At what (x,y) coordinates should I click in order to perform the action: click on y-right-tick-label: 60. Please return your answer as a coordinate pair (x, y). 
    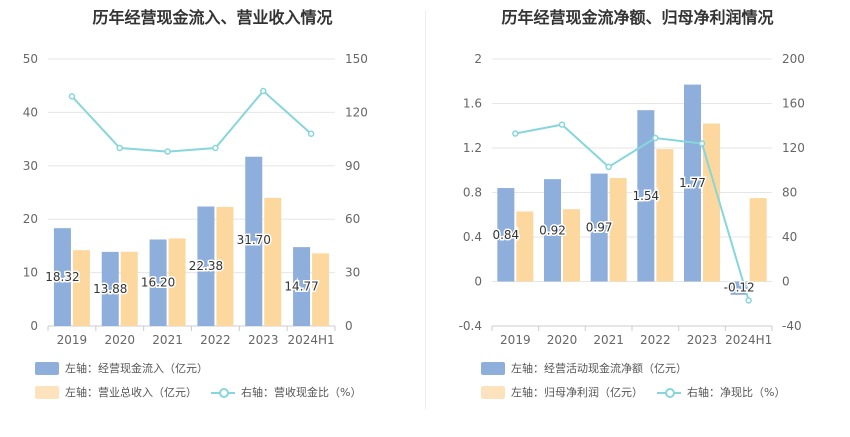
    Looking at the image, I should click on (352, 219).